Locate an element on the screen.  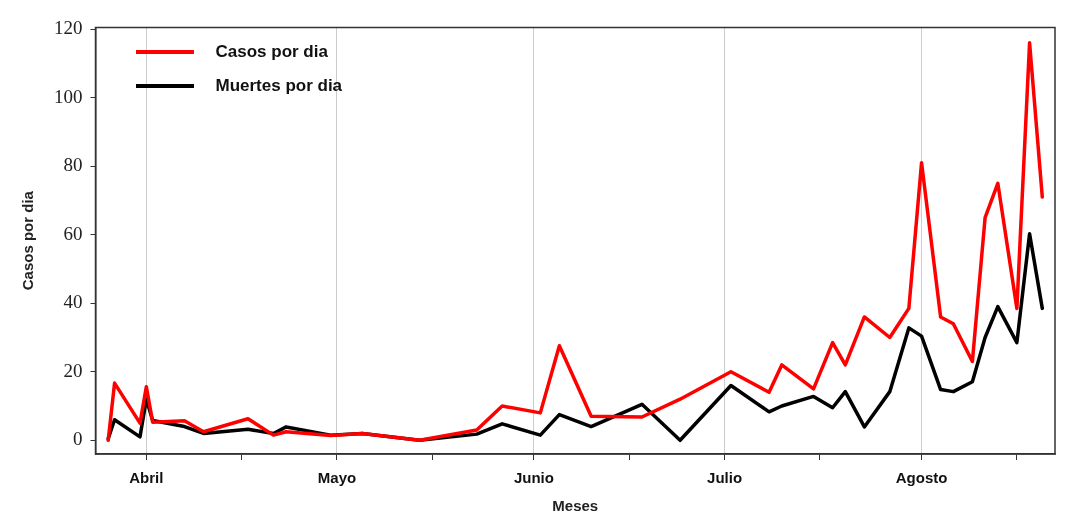
y-tick-label: 60 is located at coordinates (73, 233).